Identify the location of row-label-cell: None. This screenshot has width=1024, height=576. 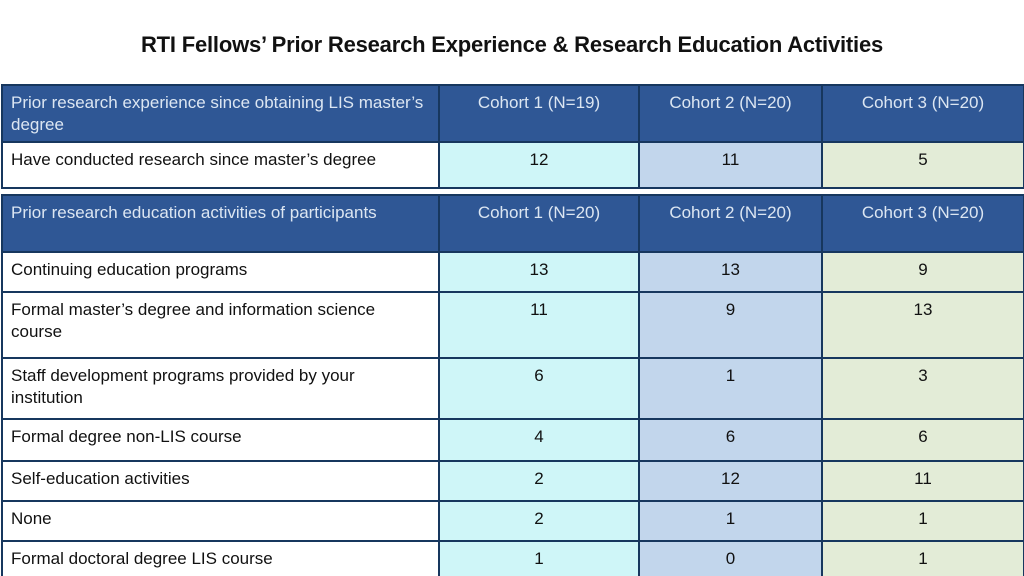
(220, 520).